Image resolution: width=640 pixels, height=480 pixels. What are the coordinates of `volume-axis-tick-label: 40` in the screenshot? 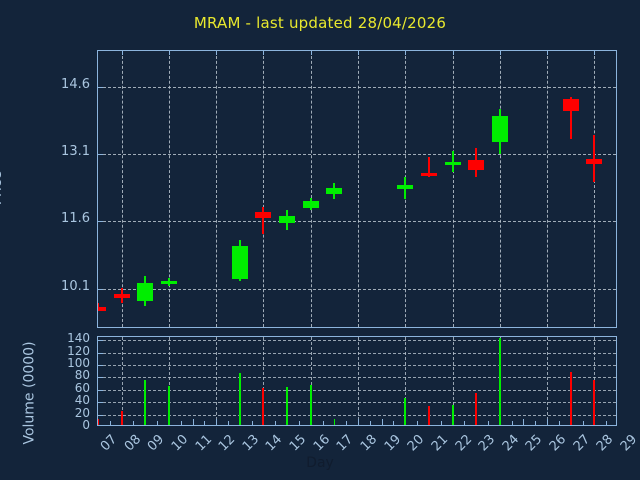 It's located at (82, 400).